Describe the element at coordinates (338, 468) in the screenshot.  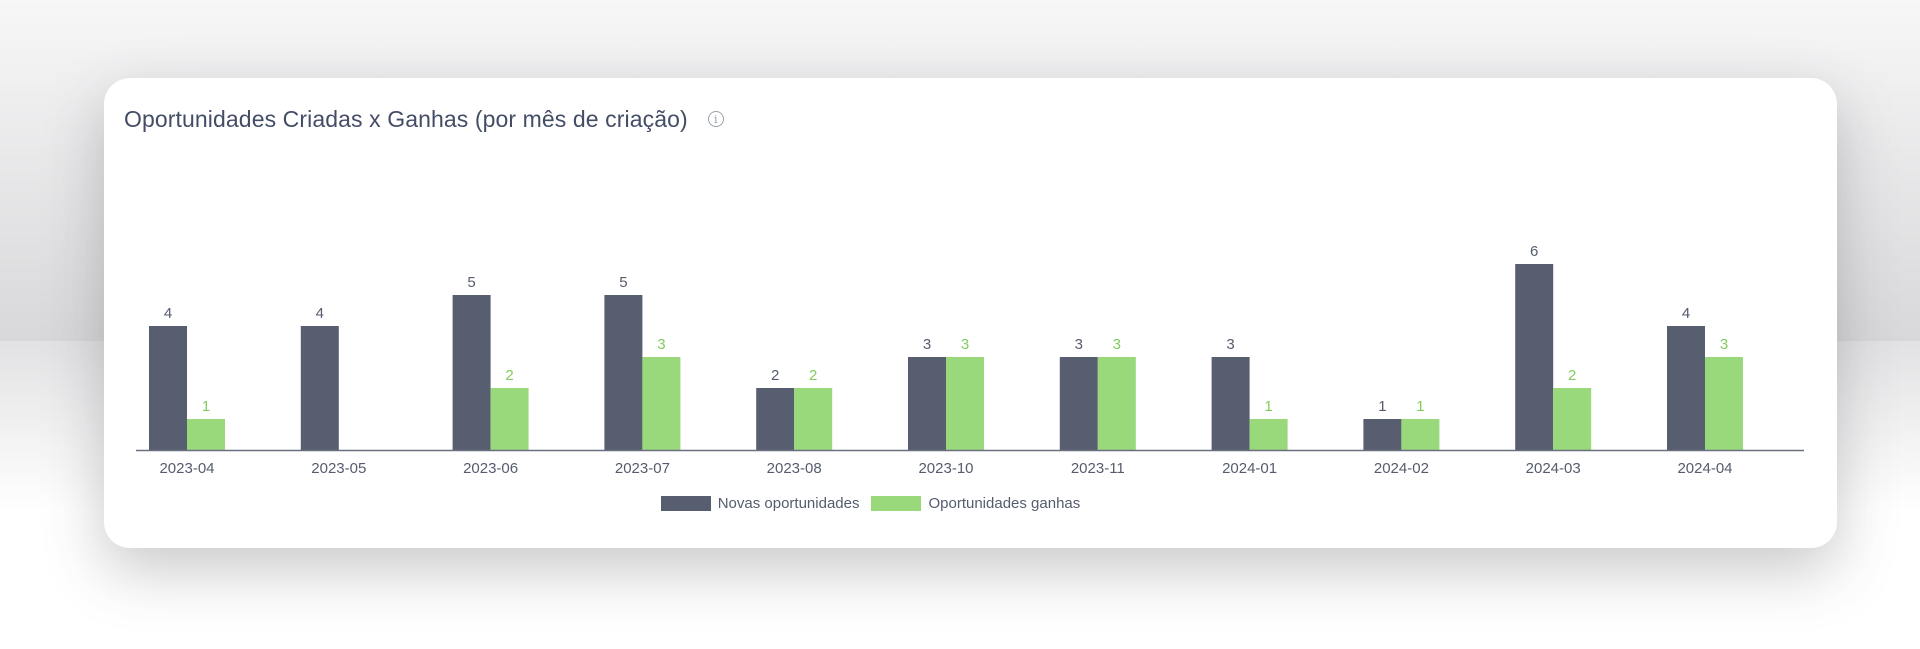
I see `x-tick-label-2023-05: 2023-05` at that location.